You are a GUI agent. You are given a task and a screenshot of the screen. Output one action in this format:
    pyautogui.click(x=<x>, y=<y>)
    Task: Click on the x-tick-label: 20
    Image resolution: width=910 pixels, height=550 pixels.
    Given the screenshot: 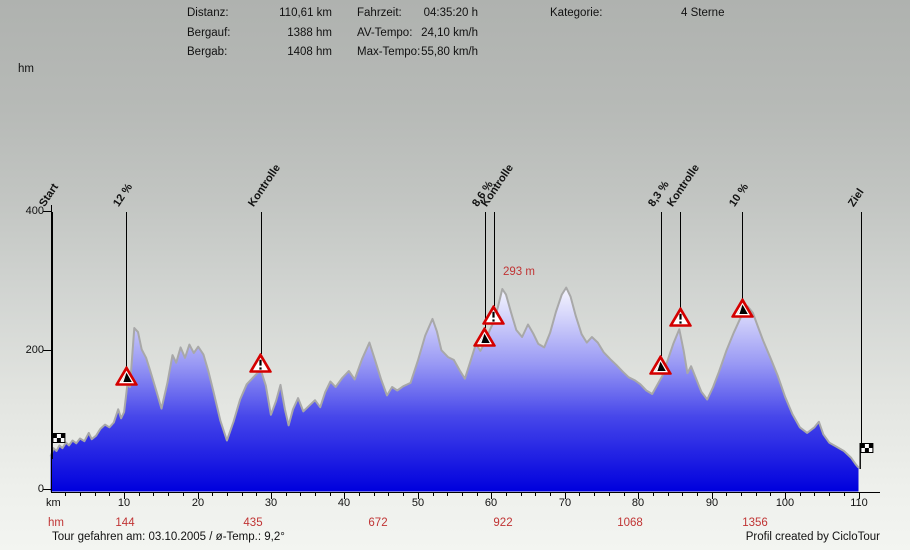 What is the action you would take?
    pyautogui.click(x=198, y=503)
    